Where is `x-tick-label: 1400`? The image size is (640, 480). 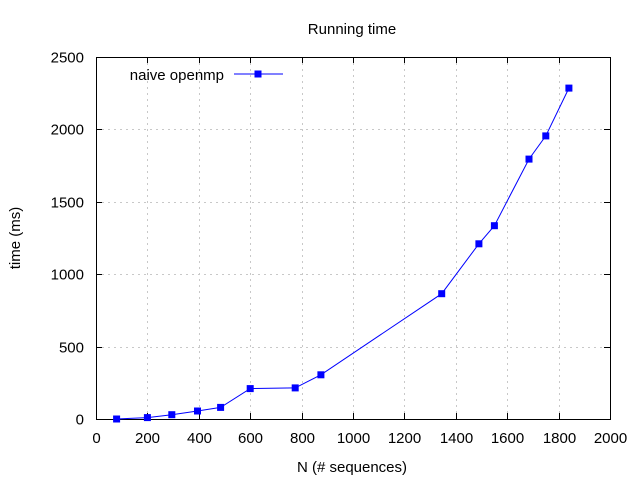 x-tick-label: 1400 is located at coordinates (456, 438).